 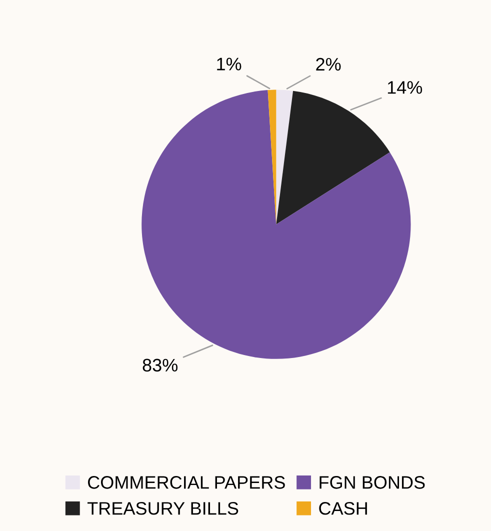 I want to click on legend-label: FGN BONDS, so click(x=372, y=482).